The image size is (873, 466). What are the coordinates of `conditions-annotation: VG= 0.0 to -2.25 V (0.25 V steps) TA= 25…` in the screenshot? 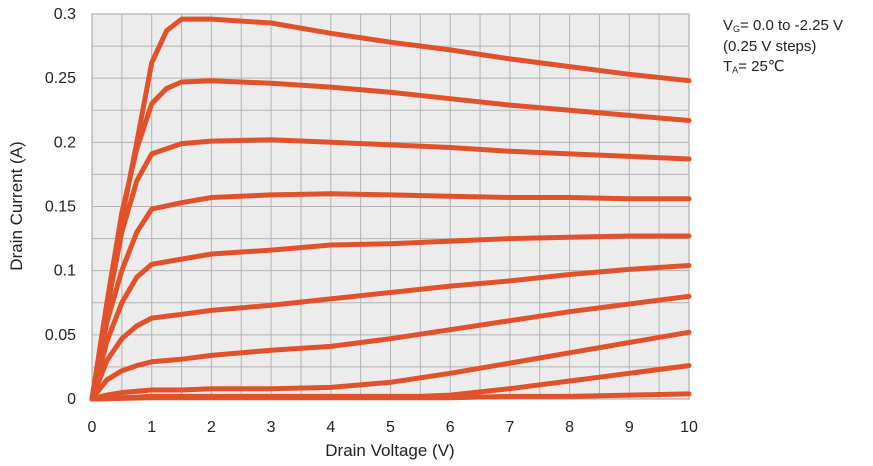 It's located at (783, 47).